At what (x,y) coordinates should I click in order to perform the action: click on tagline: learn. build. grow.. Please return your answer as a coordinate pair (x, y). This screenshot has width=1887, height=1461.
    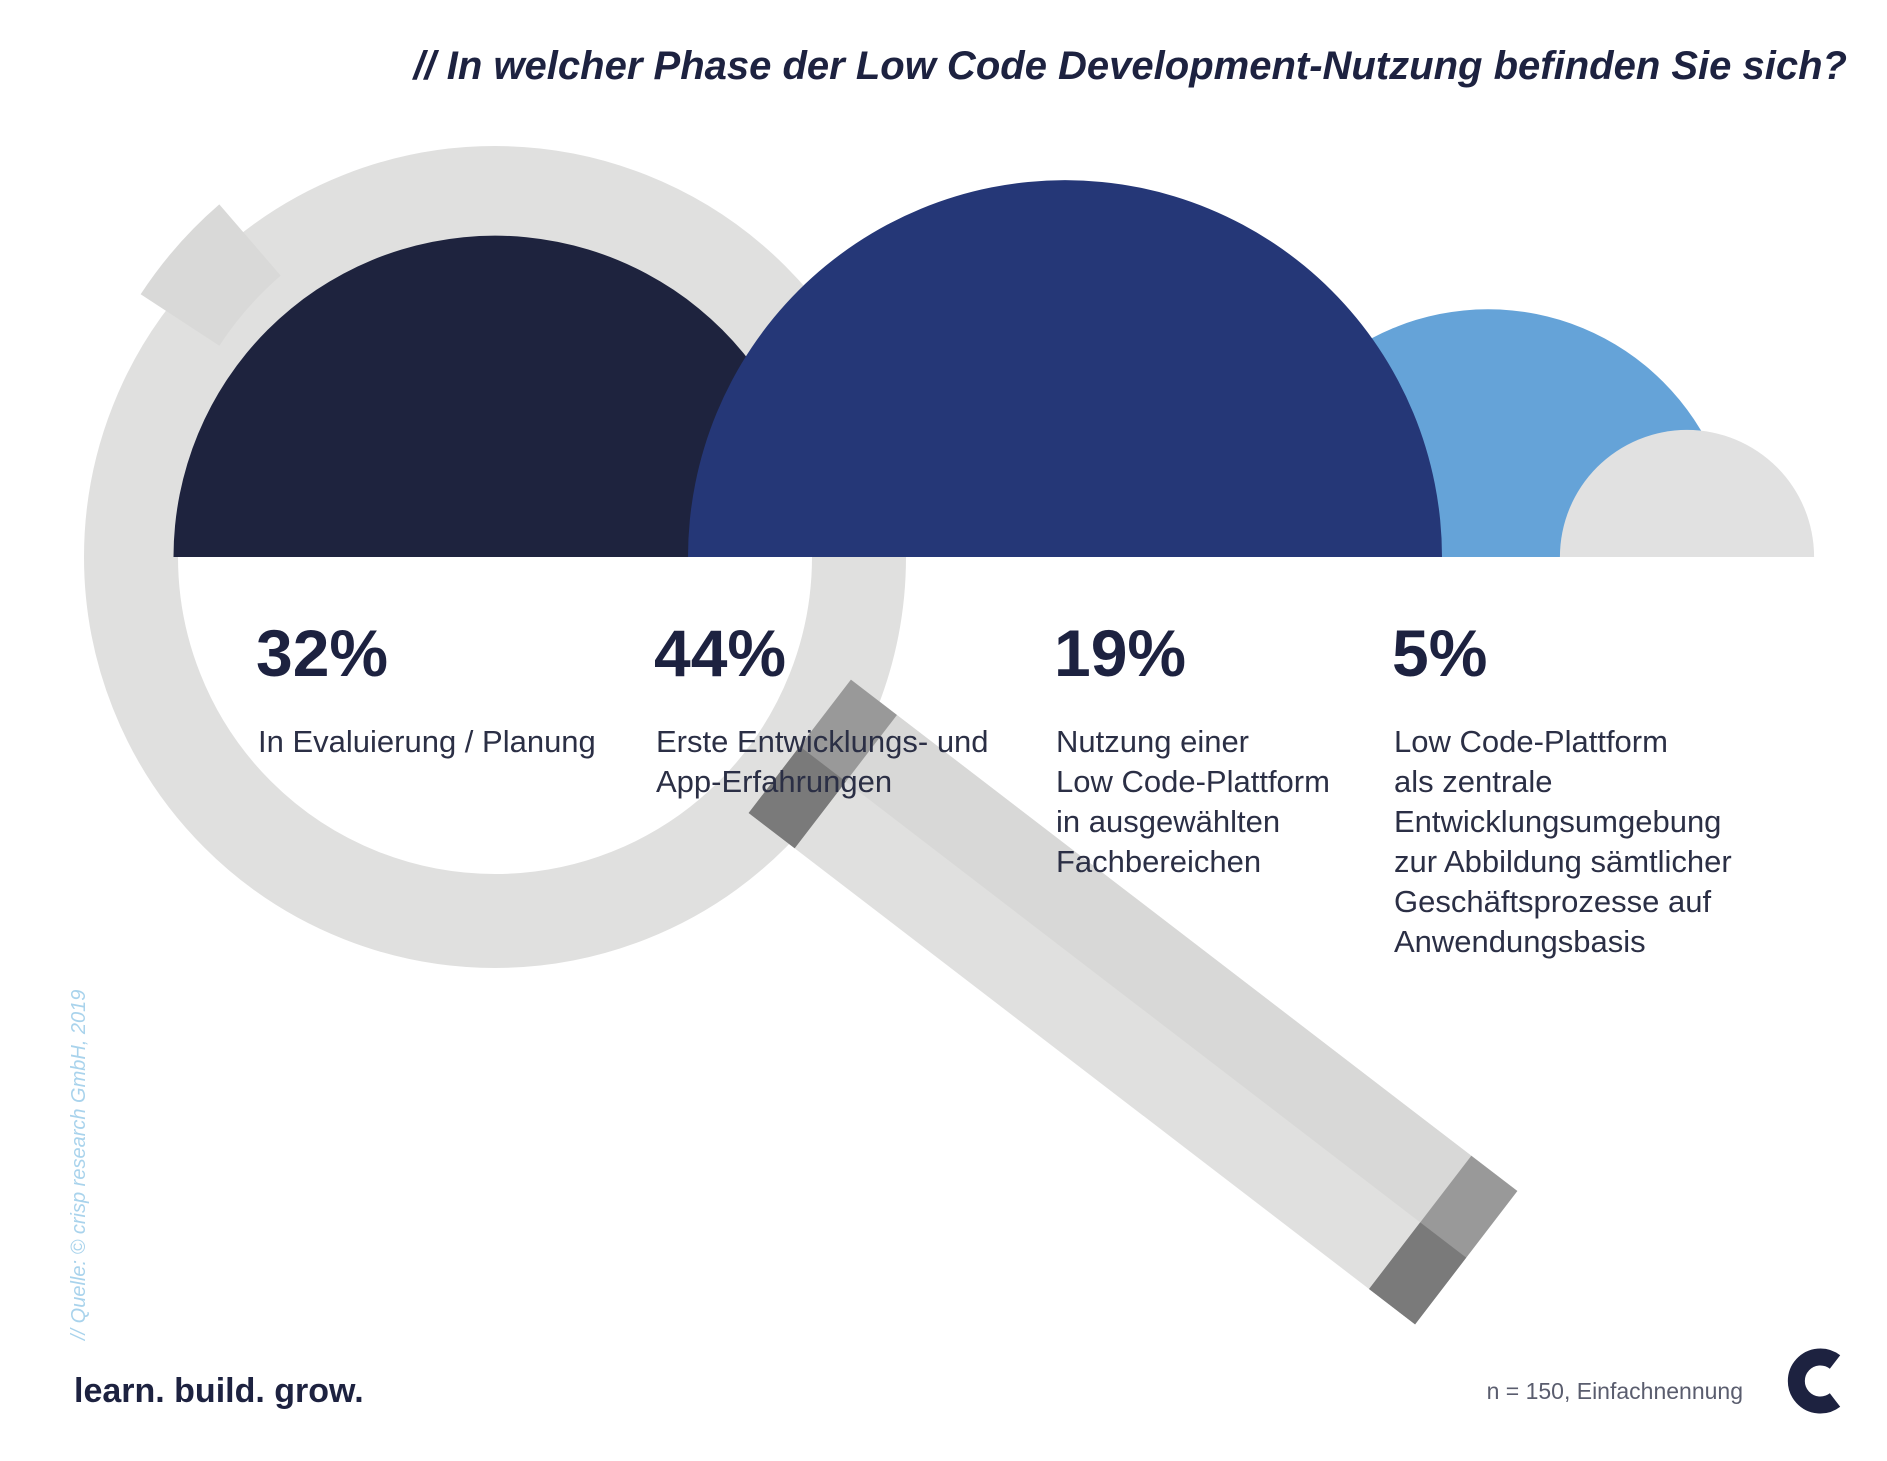
    Looking at the image, I should click on (219, 1391).